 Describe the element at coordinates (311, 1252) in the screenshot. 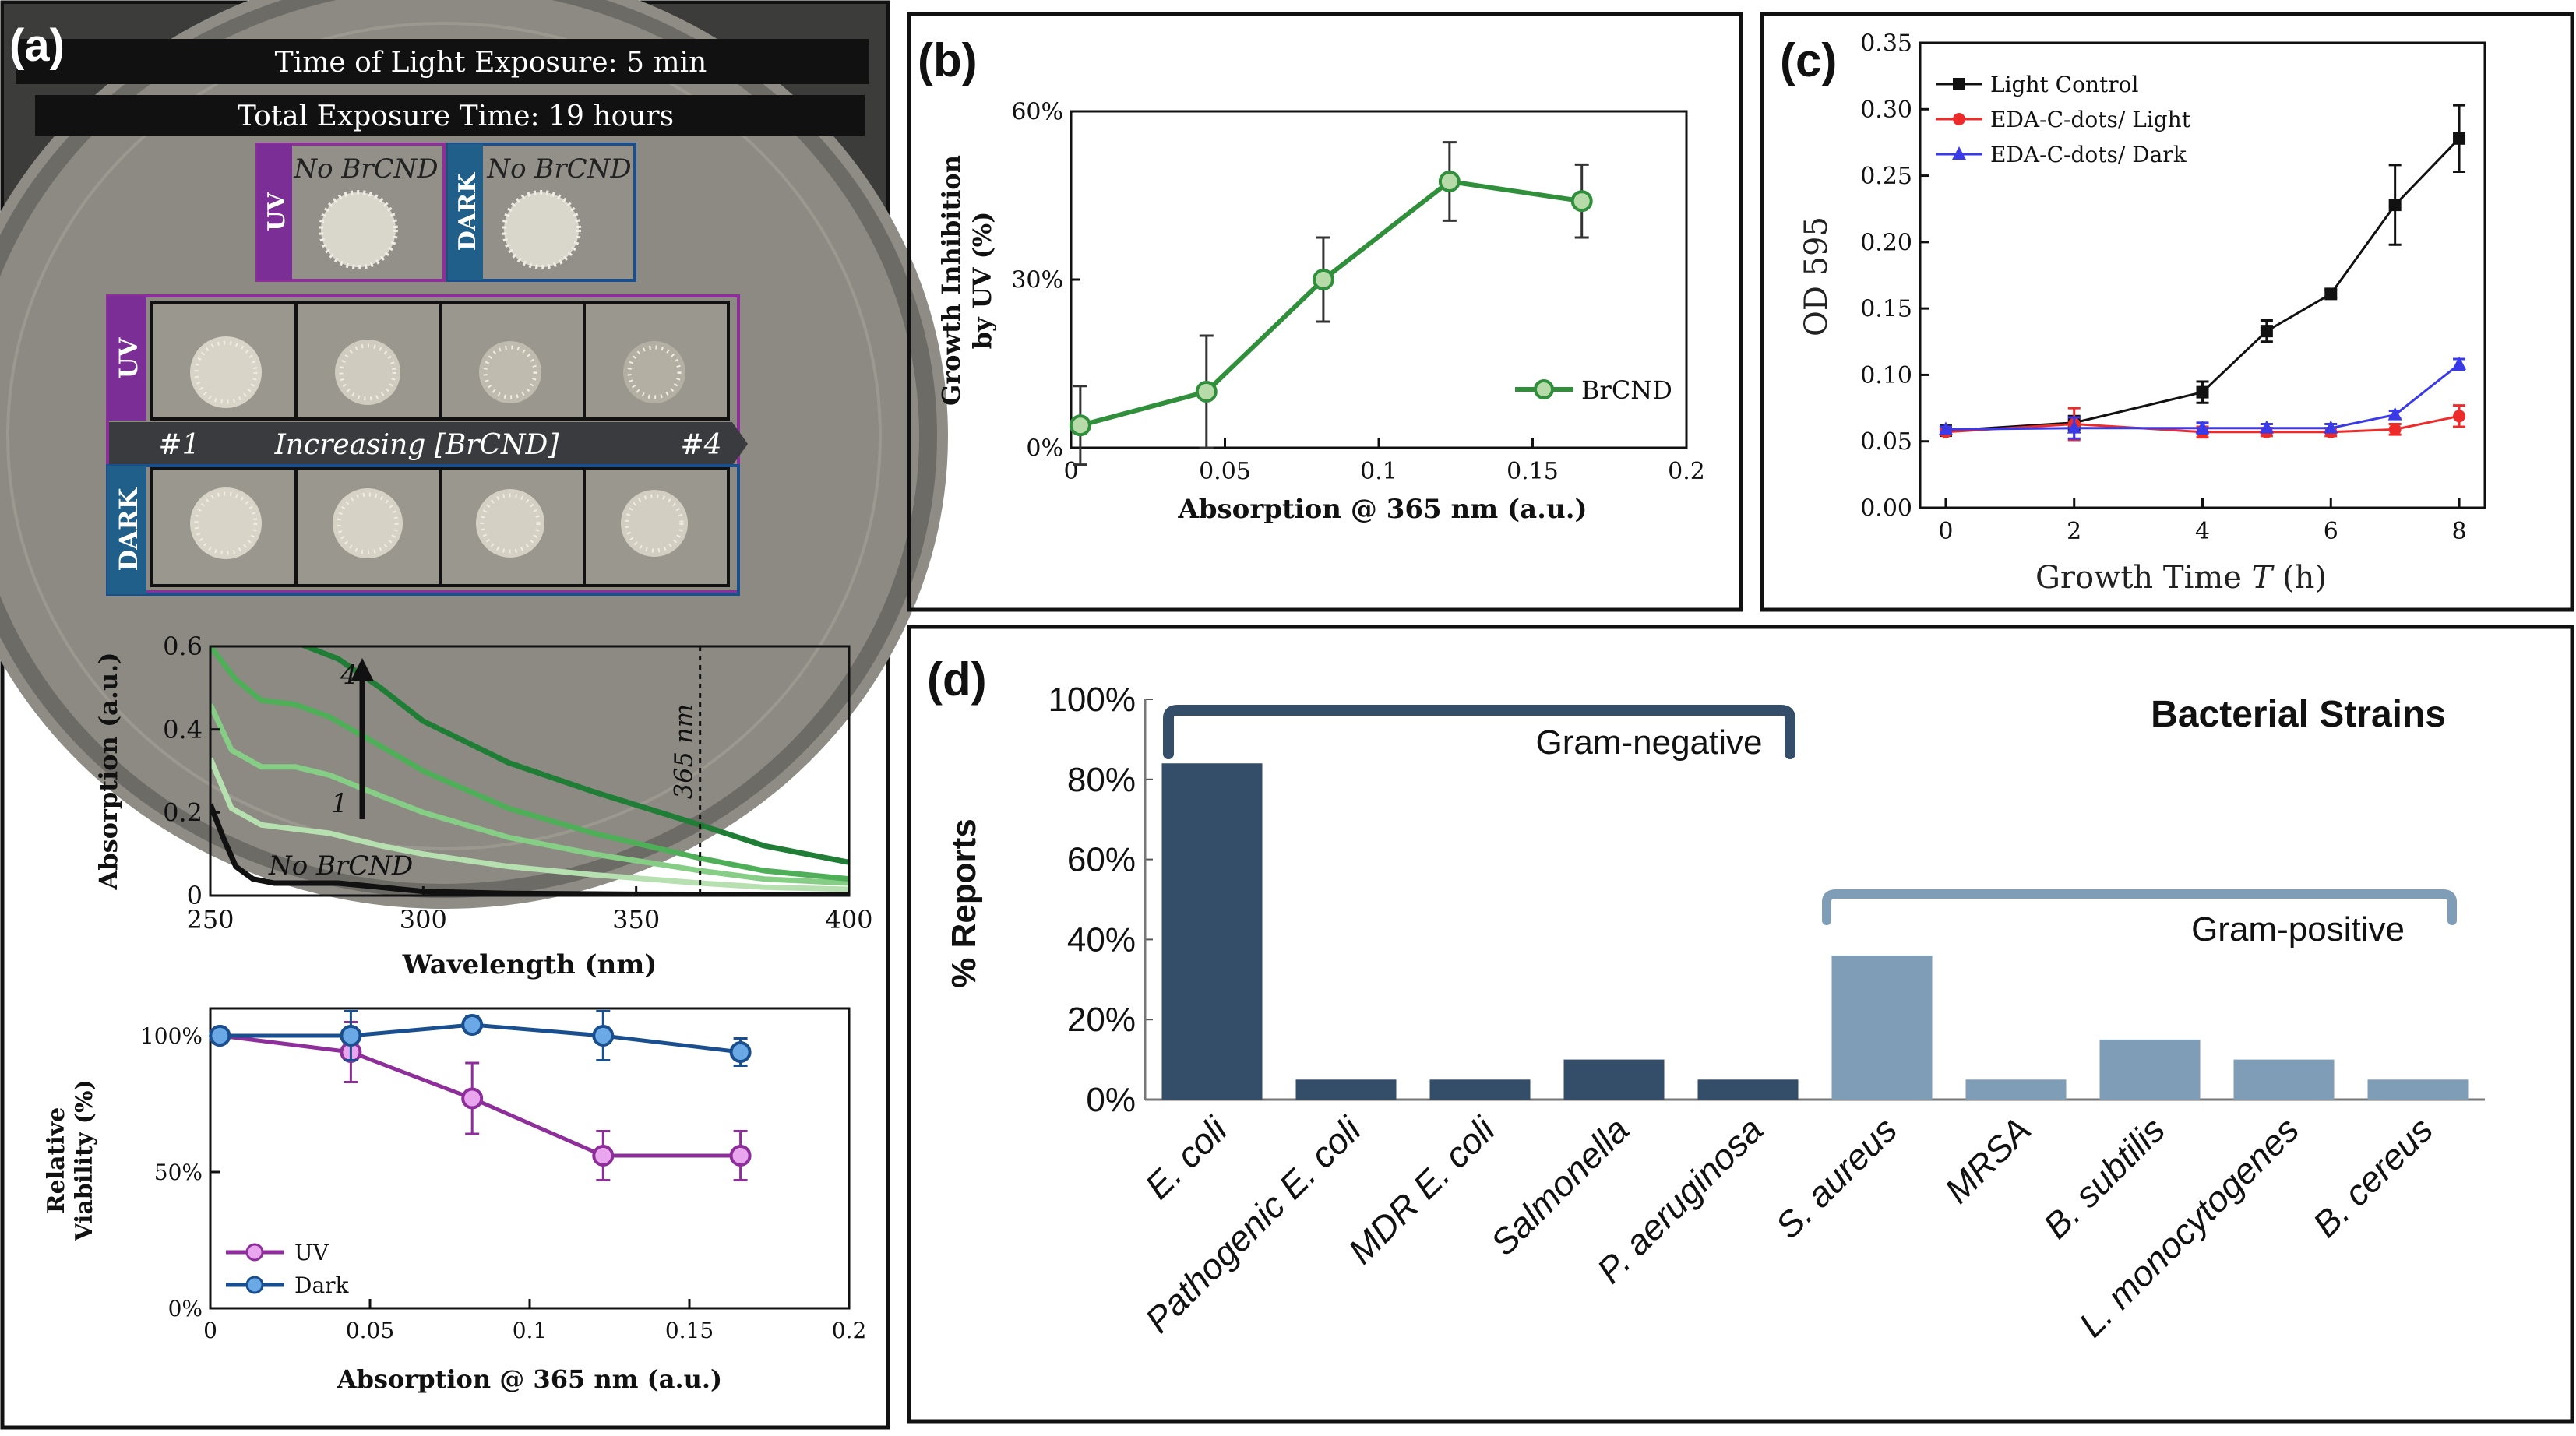

I see `legend-label: UV` at that location.